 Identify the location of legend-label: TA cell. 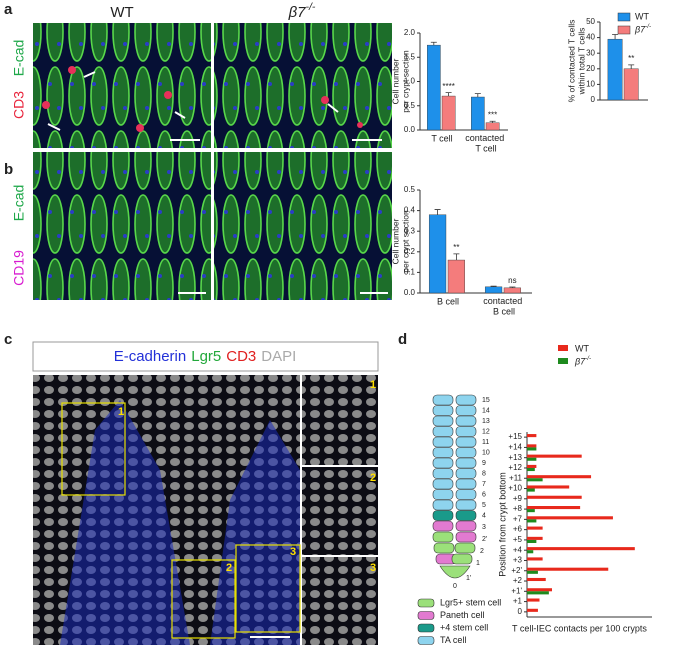
(453, 640).